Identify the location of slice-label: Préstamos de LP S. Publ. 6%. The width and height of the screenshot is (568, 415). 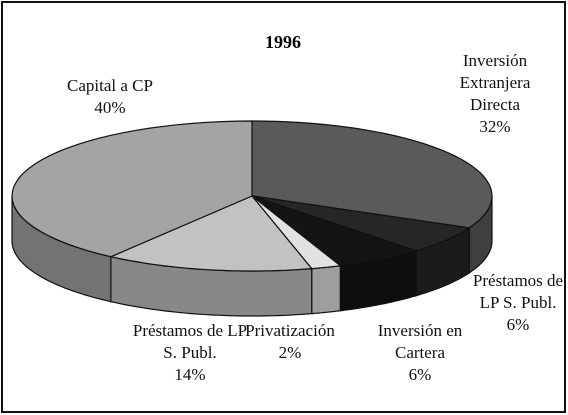
(518, 303).